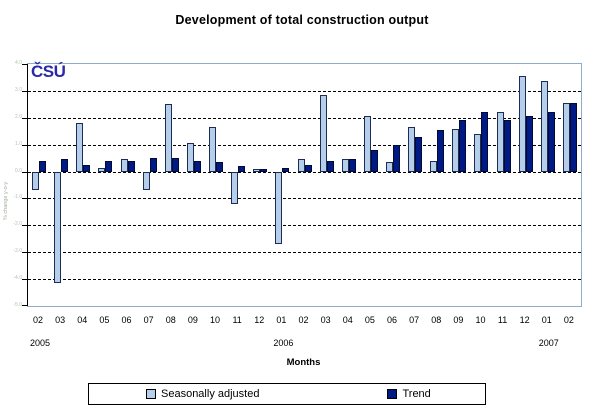 This screenshot has width=604, height=414. I want to click on legend-swatch-trend, so click(392, 394).